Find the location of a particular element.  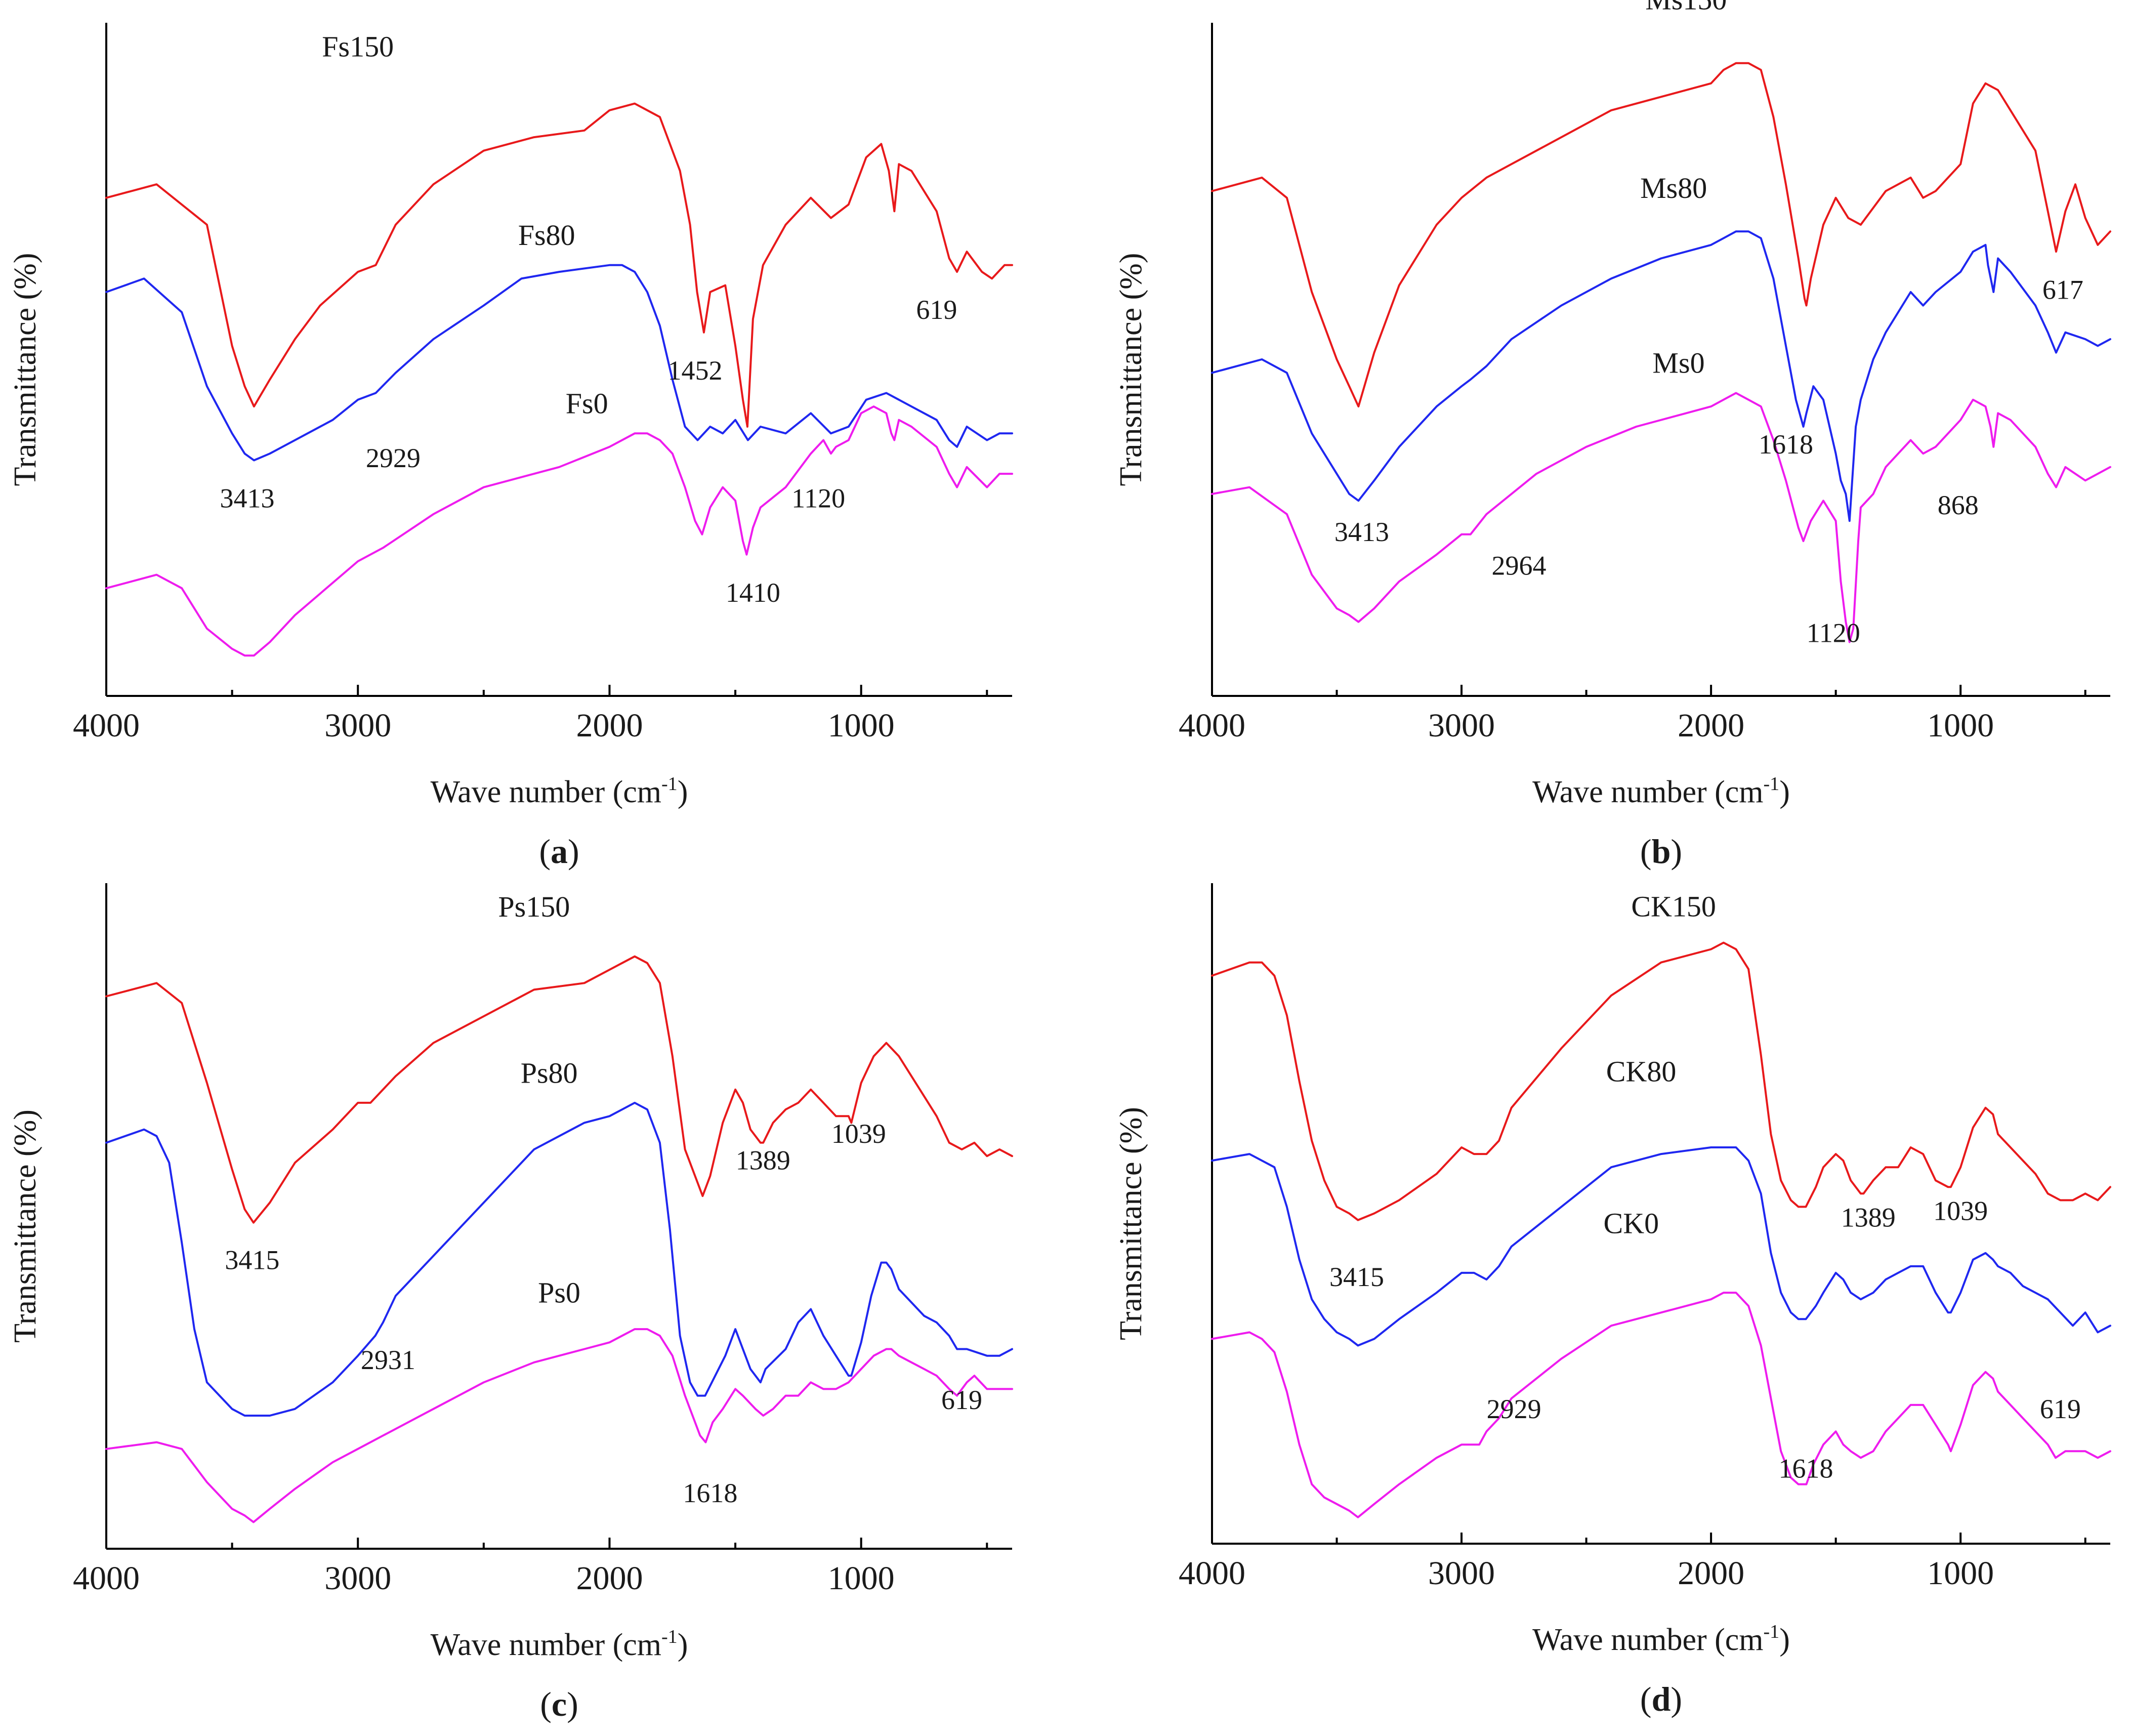

series-line-ck0 is located at coordinates (1661, 1405).